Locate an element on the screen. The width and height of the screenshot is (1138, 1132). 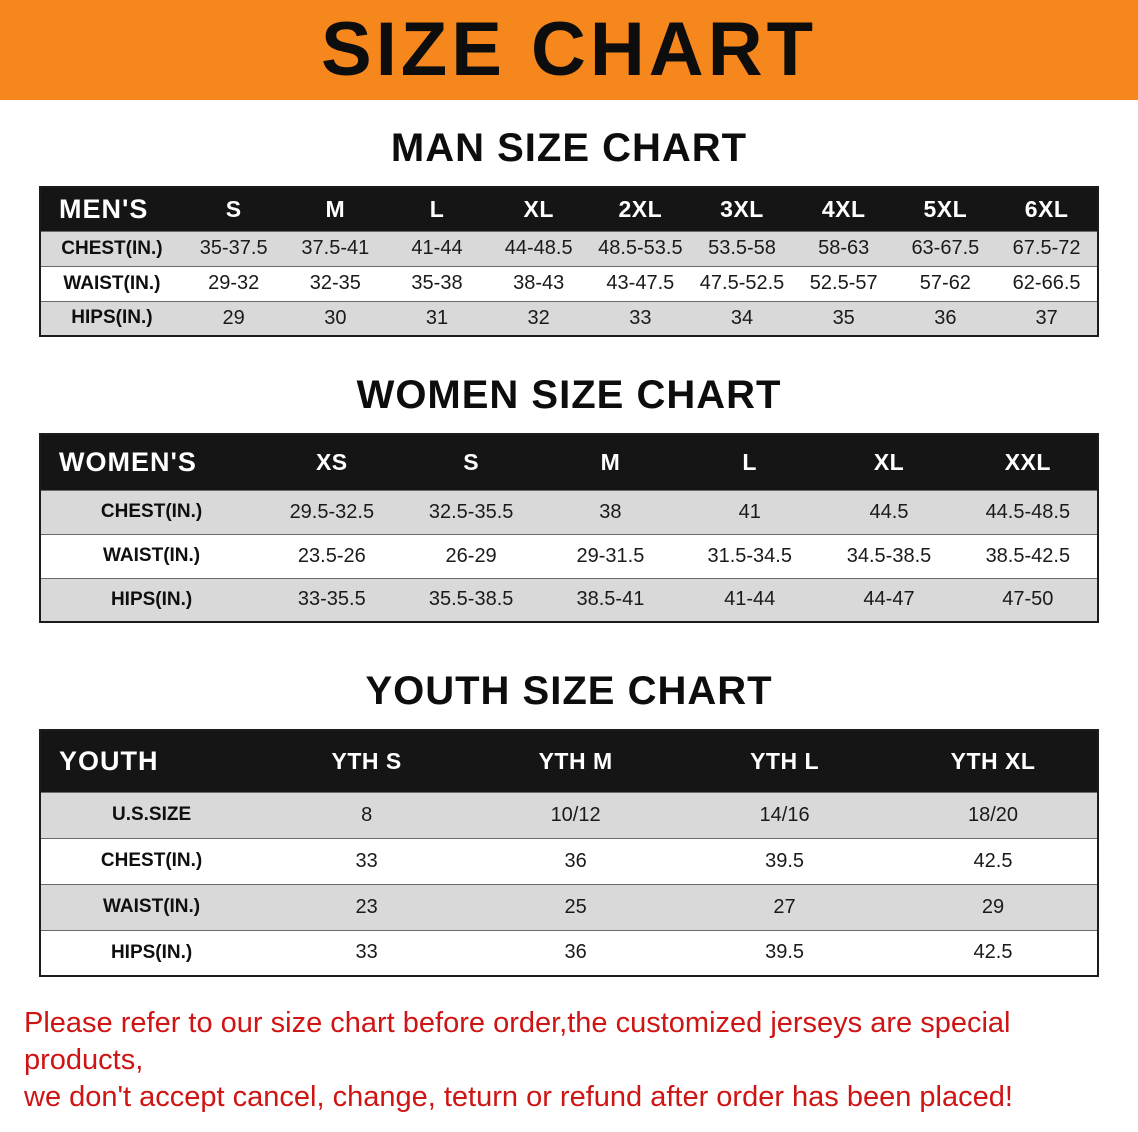
size-value: 10/12 is located at coordinates (576, 814).